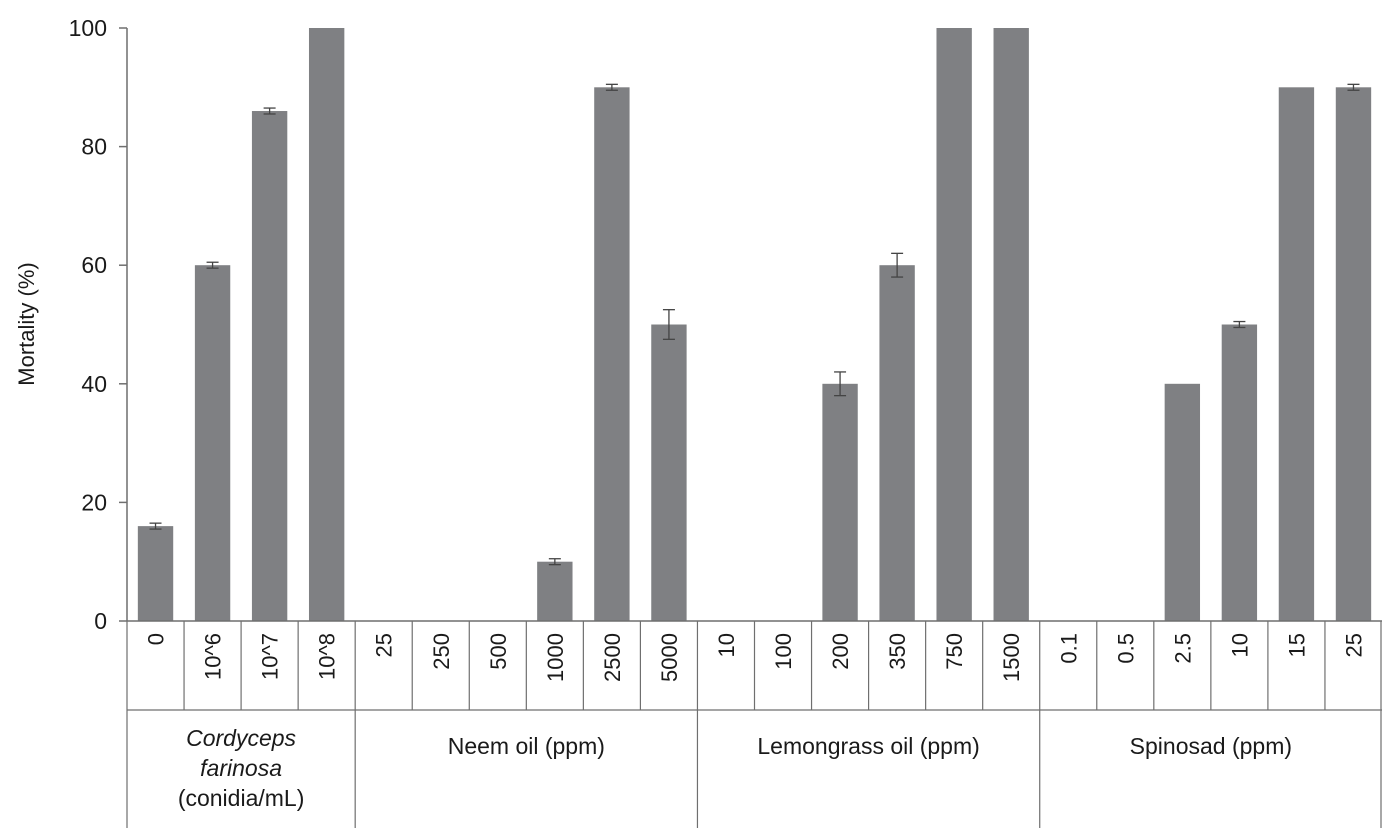 This screenshot has height=828, width=1382. Describe the element at coordinates (241, 768) in the screenshot. I see `group-label: farinosa` at that location.